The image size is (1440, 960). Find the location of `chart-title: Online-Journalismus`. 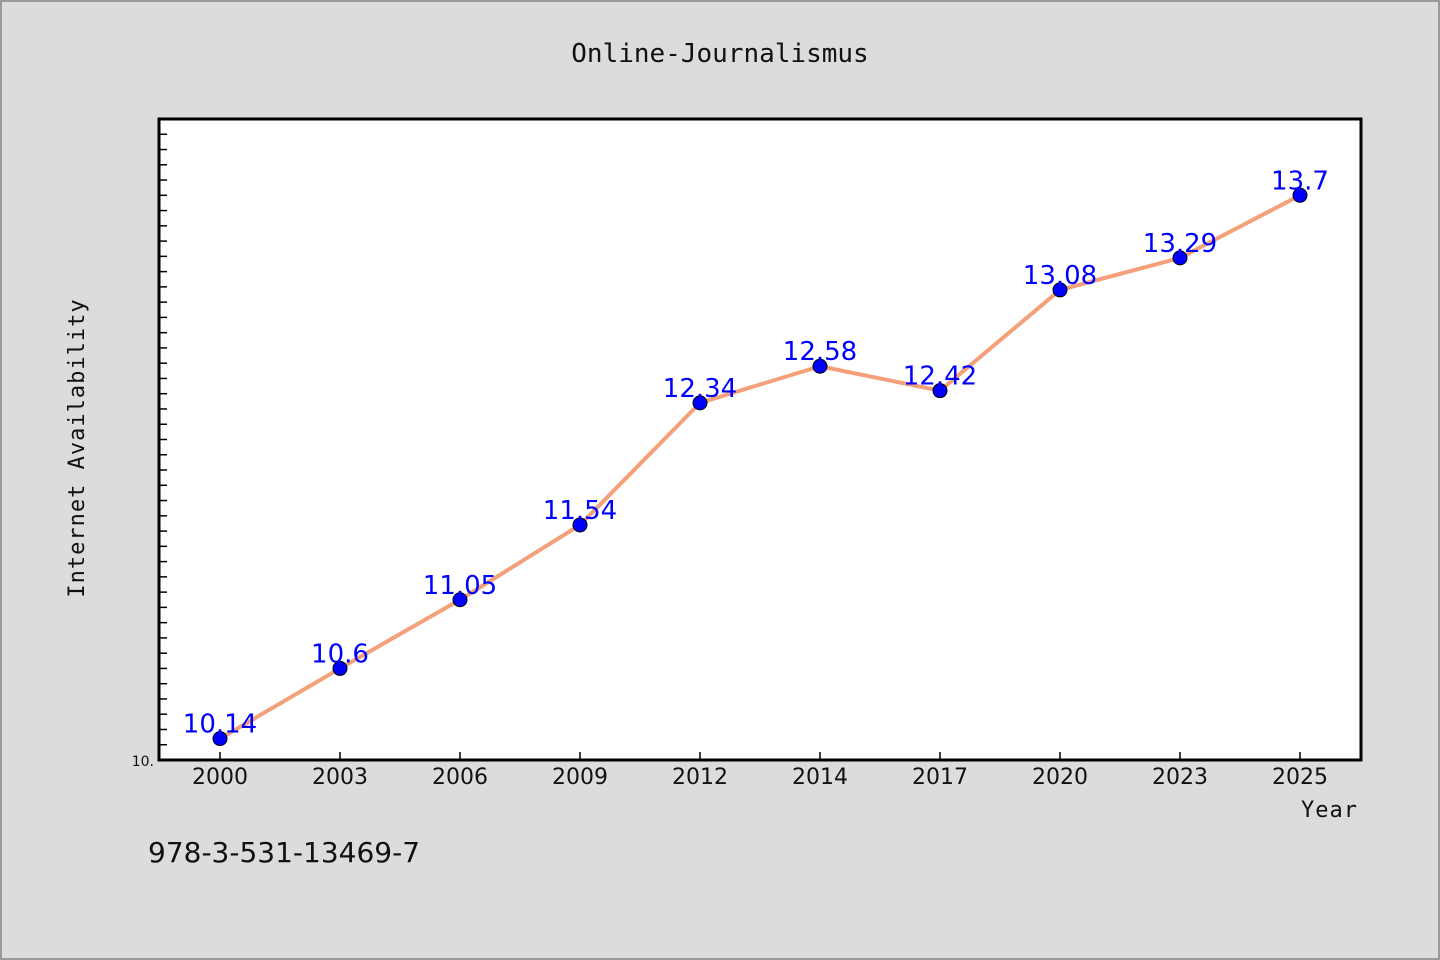

chart-title: Online-Journalismus is located at coordinates (719, 54).